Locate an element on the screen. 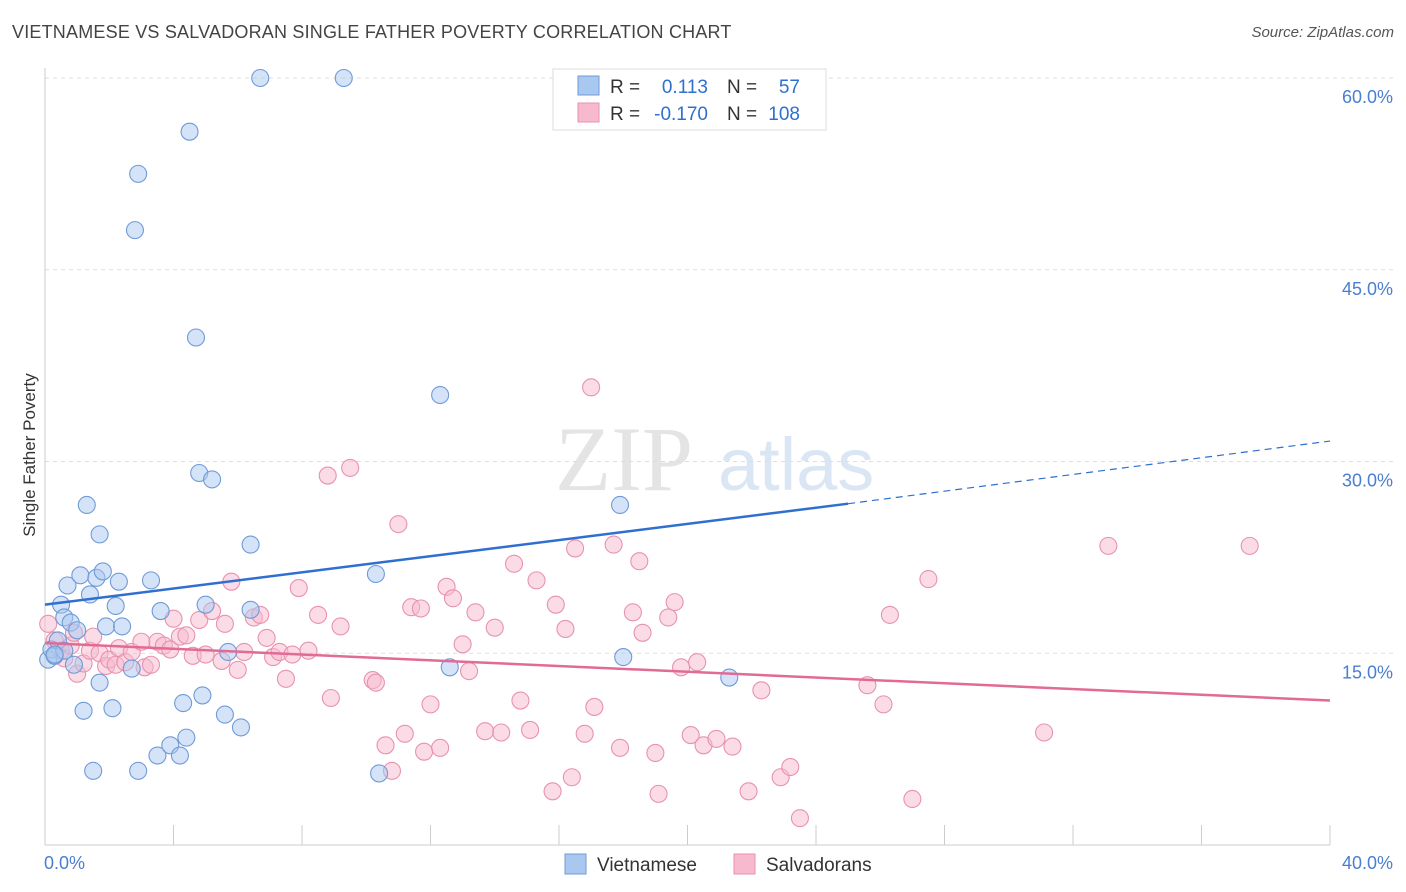 Image resolution: width=1406 pixels, height=892 pixels. legend-swatch-vietnamese is located at coordinates (588, 85).